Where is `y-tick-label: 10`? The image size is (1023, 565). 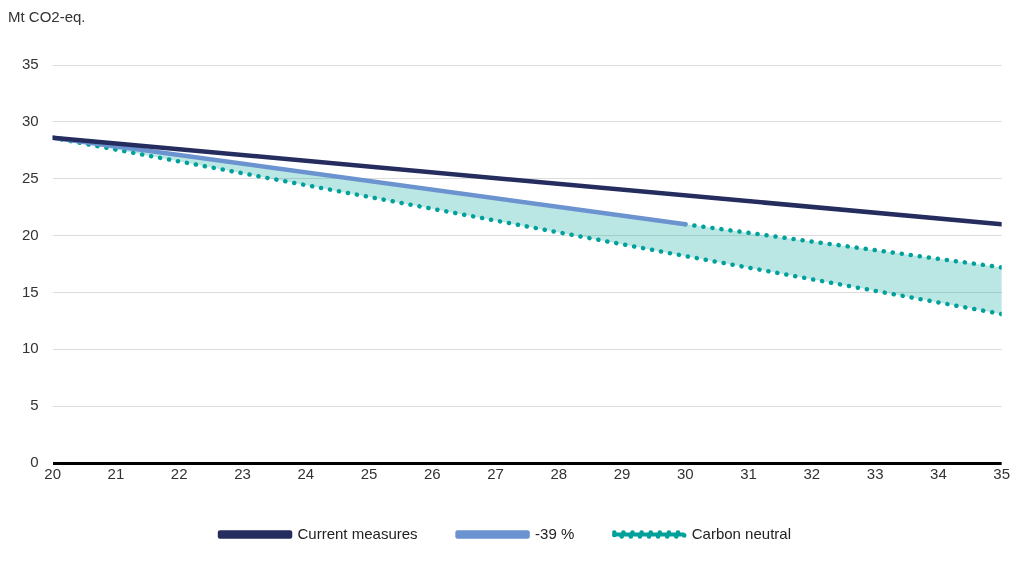
y-tick-label: 10 is located at coordinates (30, 348).